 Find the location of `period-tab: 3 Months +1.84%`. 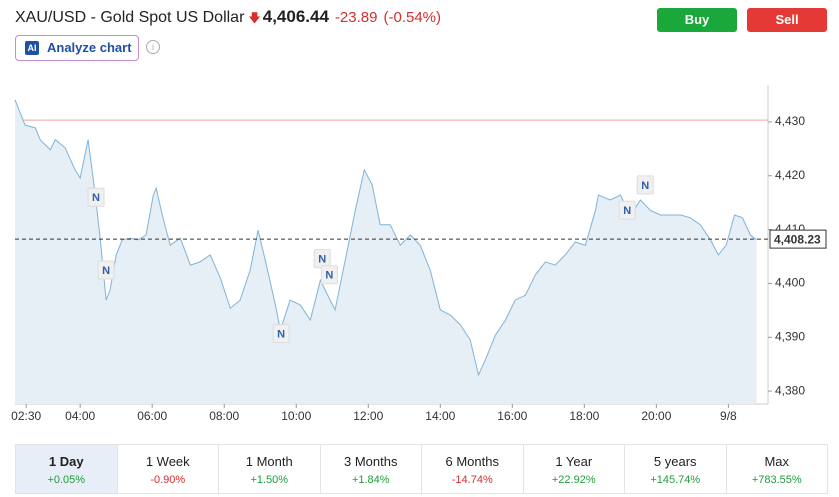

period-tab: 3 Months +1.84% is located at coordinates (371, 469).